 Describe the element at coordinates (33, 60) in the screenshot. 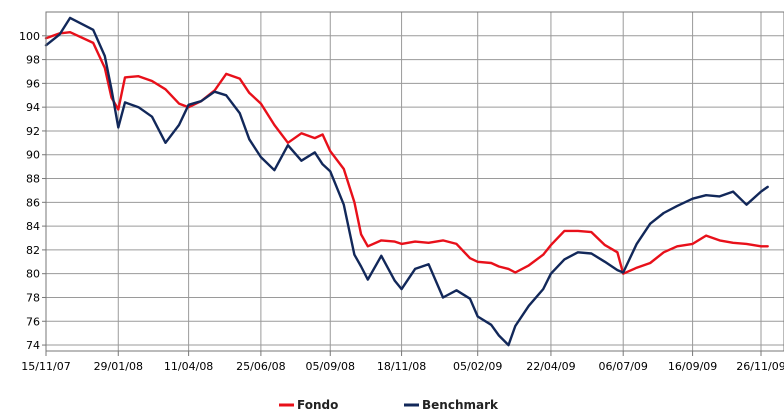

I see `y-tick-label: 98` at that location.